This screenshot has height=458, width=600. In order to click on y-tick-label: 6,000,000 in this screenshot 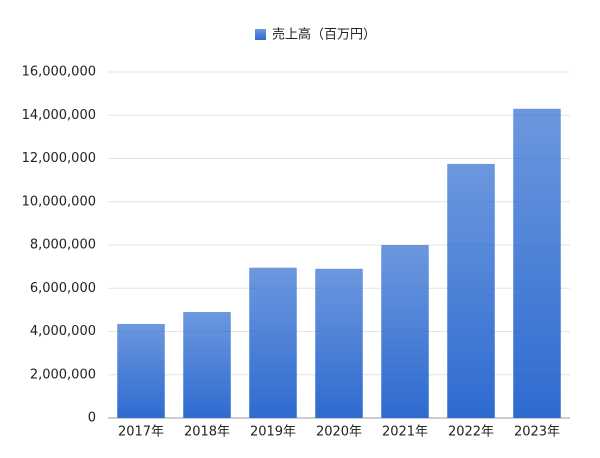, I will do `click(63, 288)`.